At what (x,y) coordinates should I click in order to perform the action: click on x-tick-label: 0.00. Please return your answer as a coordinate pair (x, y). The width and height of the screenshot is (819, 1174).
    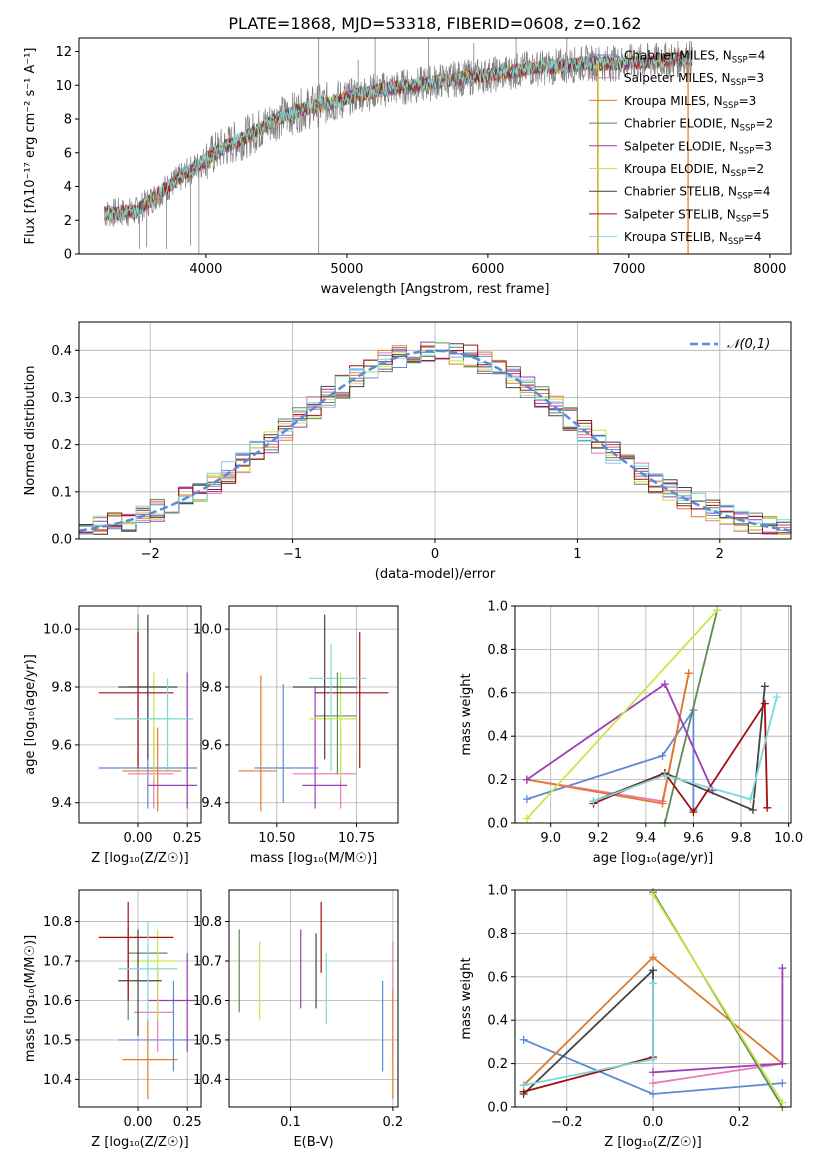
    Looking at the image, I should click on (138, 838).